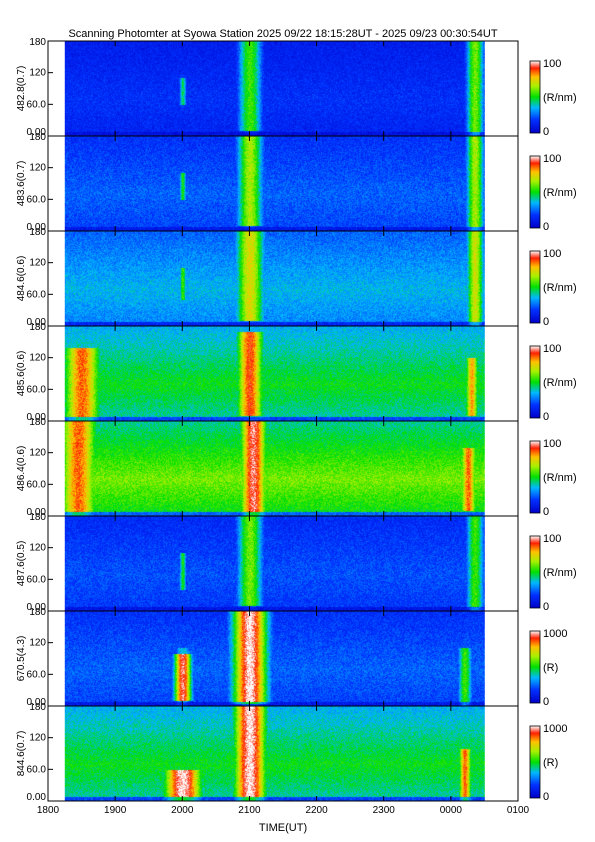  Describe the element at coordinates (21, 469) in the screenshot. I see `panel-label: 486.4(0.6)` at that location.